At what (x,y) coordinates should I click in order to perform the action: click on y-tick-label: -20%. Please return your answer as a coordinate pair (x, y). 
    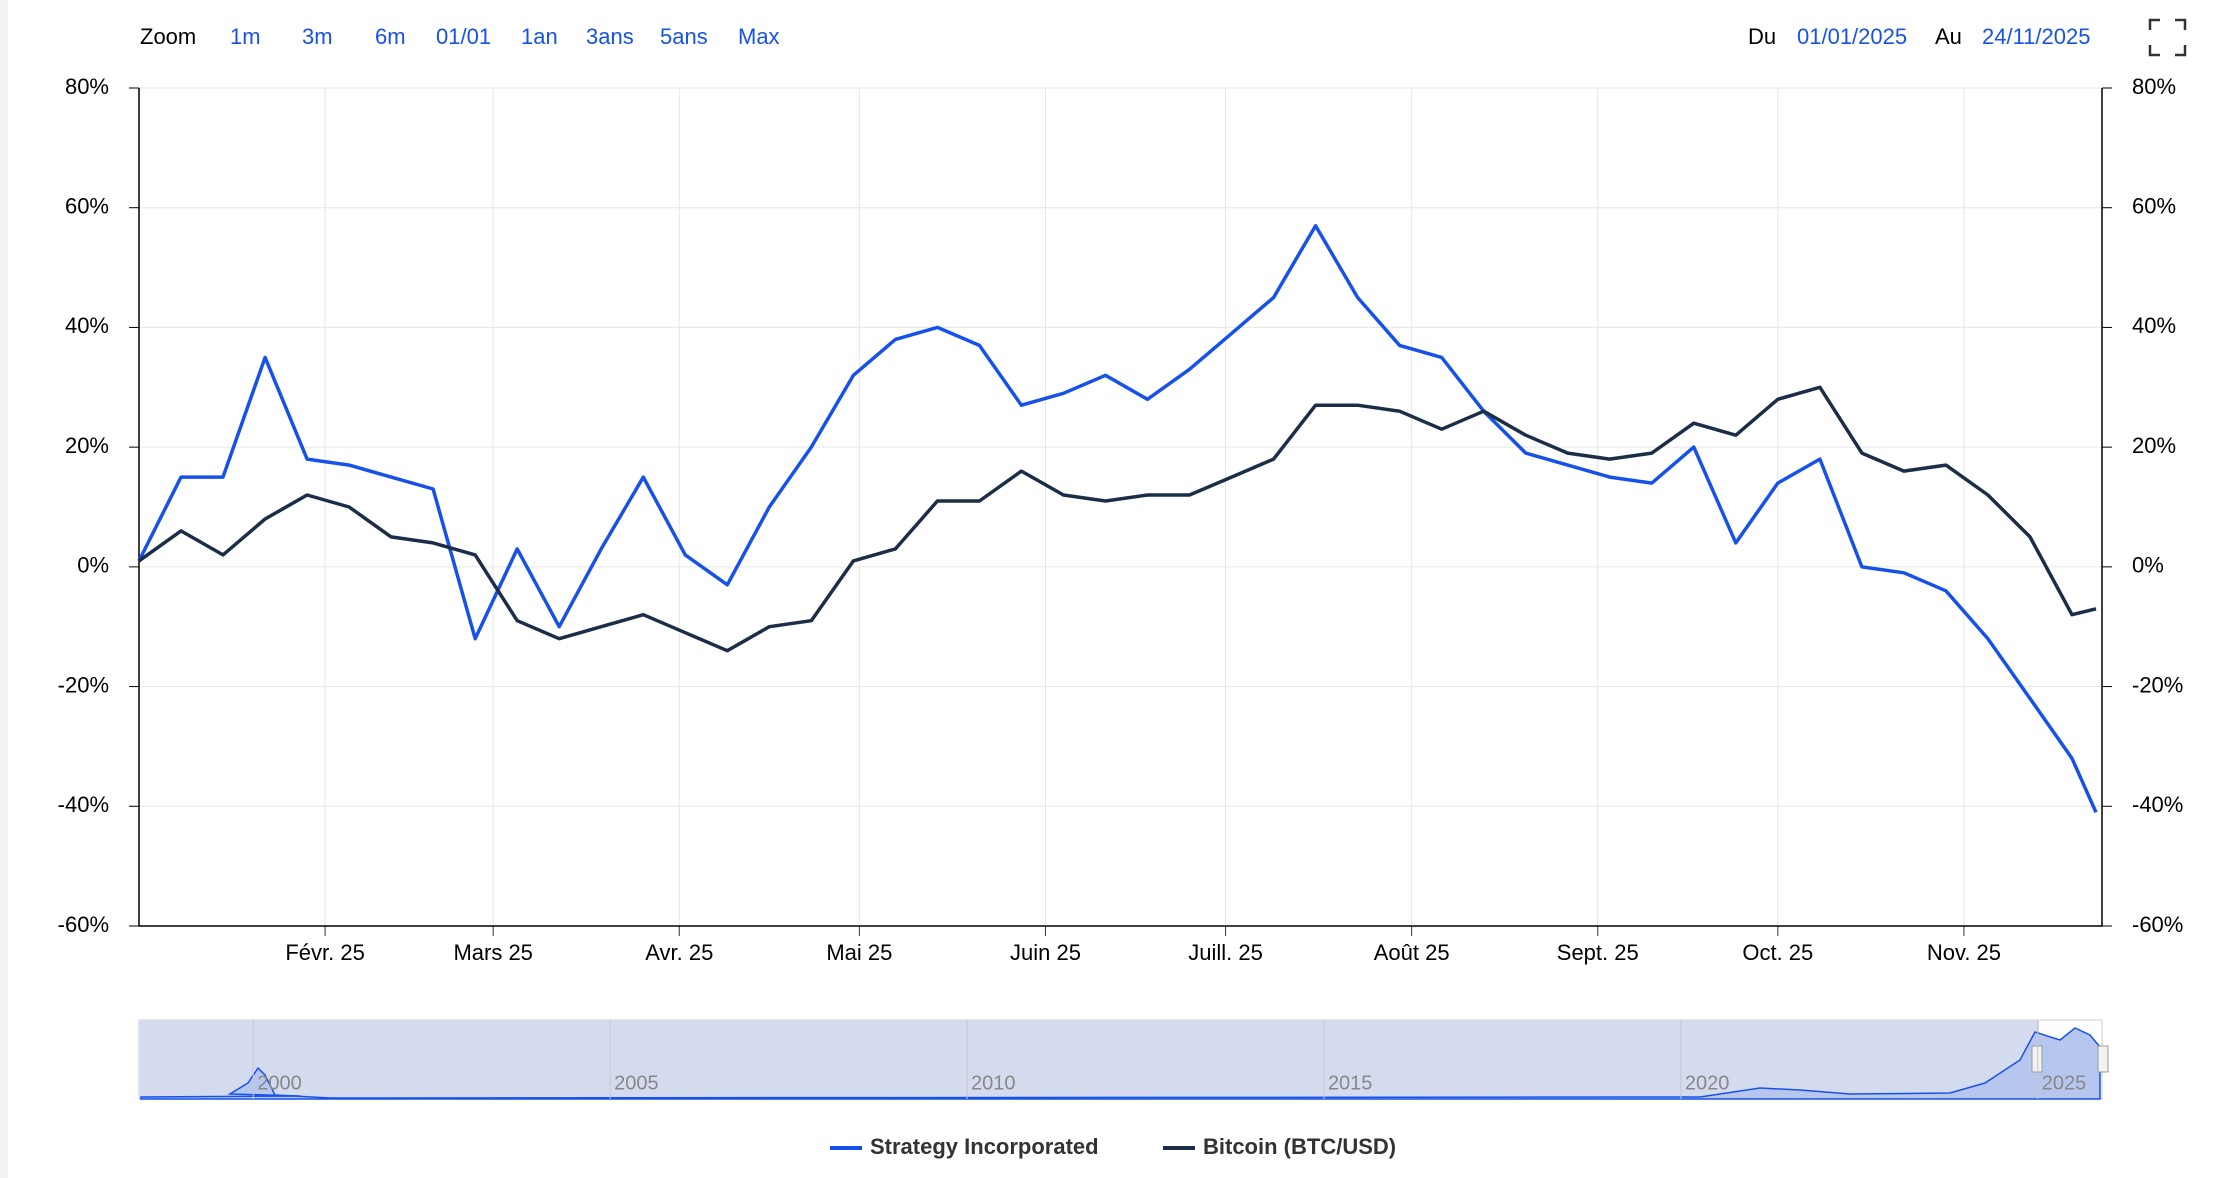
    Looking at the image, I should click on (83, 684).